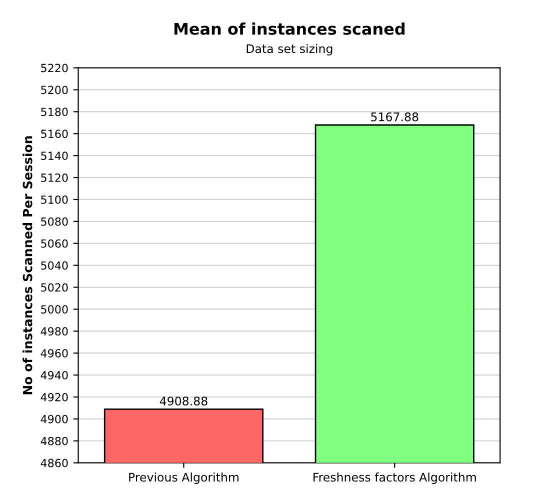 This screenshot has width=536, height=495. What do you see at coordinates (54, 243) in the screenshot?
I see `y-tick-label: 5060` at bounding box center [54, 243].